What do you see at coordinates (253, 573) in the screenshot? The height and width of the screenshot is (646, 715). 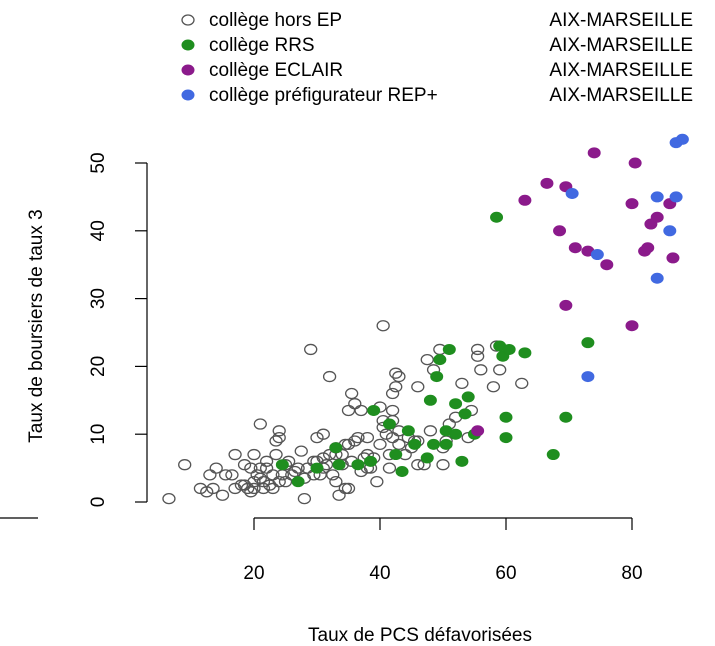 I see `x-tick-label: 20` at bounding box center [253, 573].